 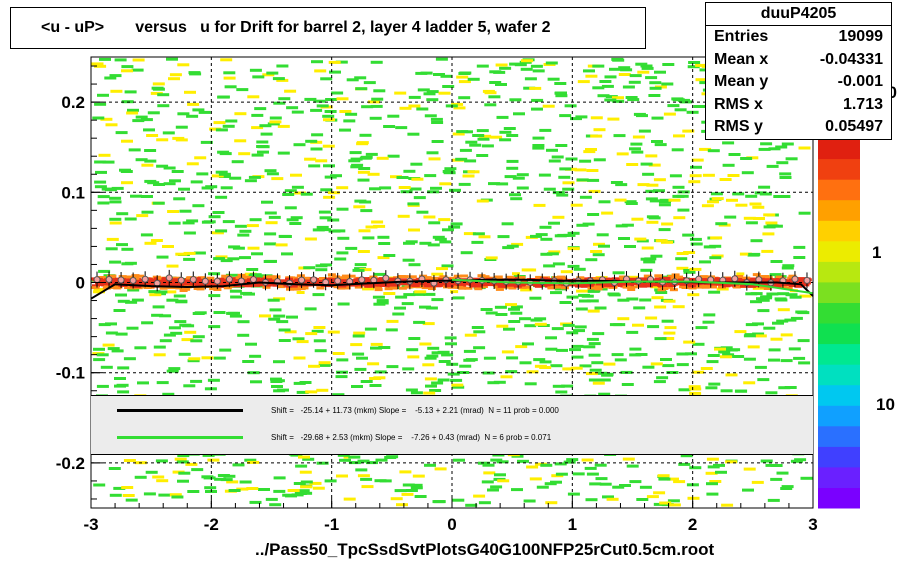 What do you see at coordinates (314, 280) in the screenshot?
I see `profile-point` at bounding box center [314, 280].